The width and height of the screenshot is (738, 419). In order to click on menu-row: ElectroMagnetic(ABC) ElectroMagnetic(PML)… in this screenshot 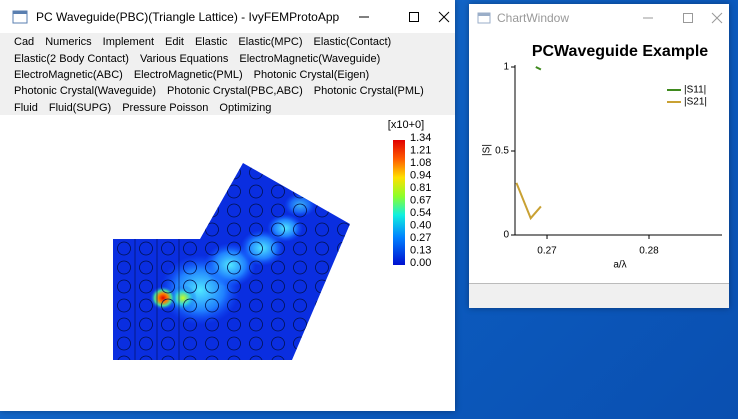, I will do `click(234, 75)`.